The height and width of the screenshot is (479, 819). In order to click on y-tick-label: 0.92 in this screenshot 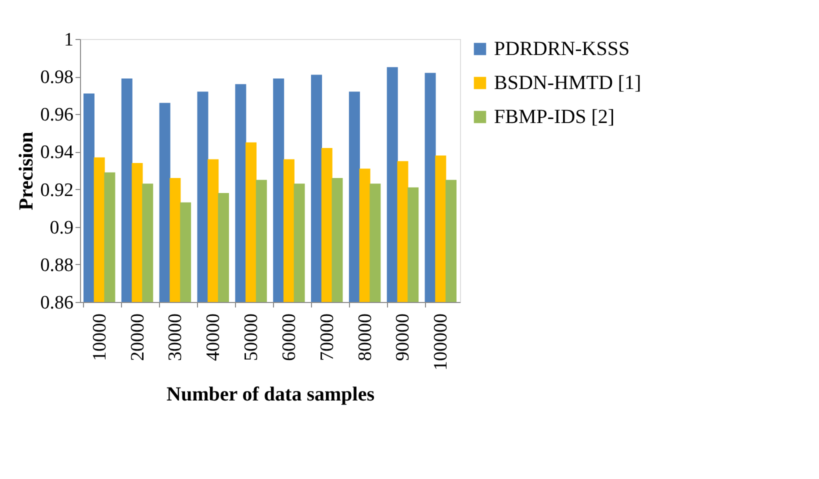, I will do `click(57, 190)`.